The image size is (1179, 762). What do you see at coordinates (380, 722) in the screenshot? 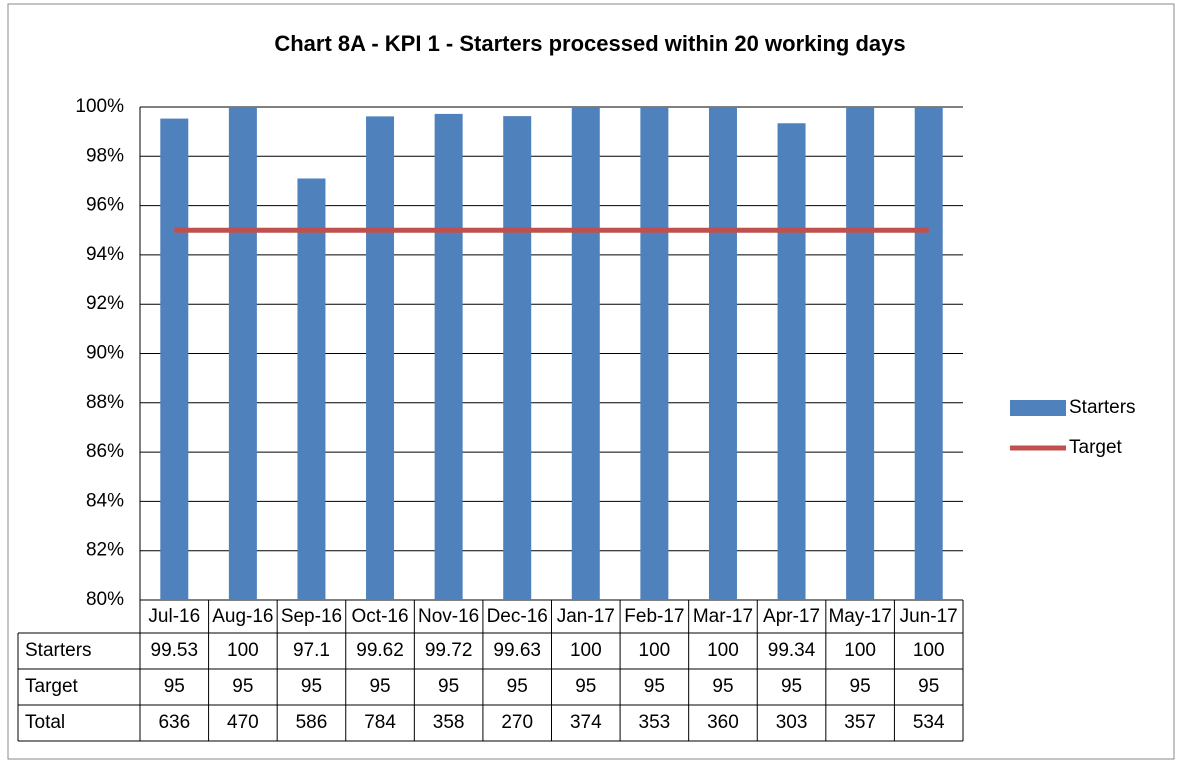
I see `table-cell: 784` at bounding box center [380, 722].